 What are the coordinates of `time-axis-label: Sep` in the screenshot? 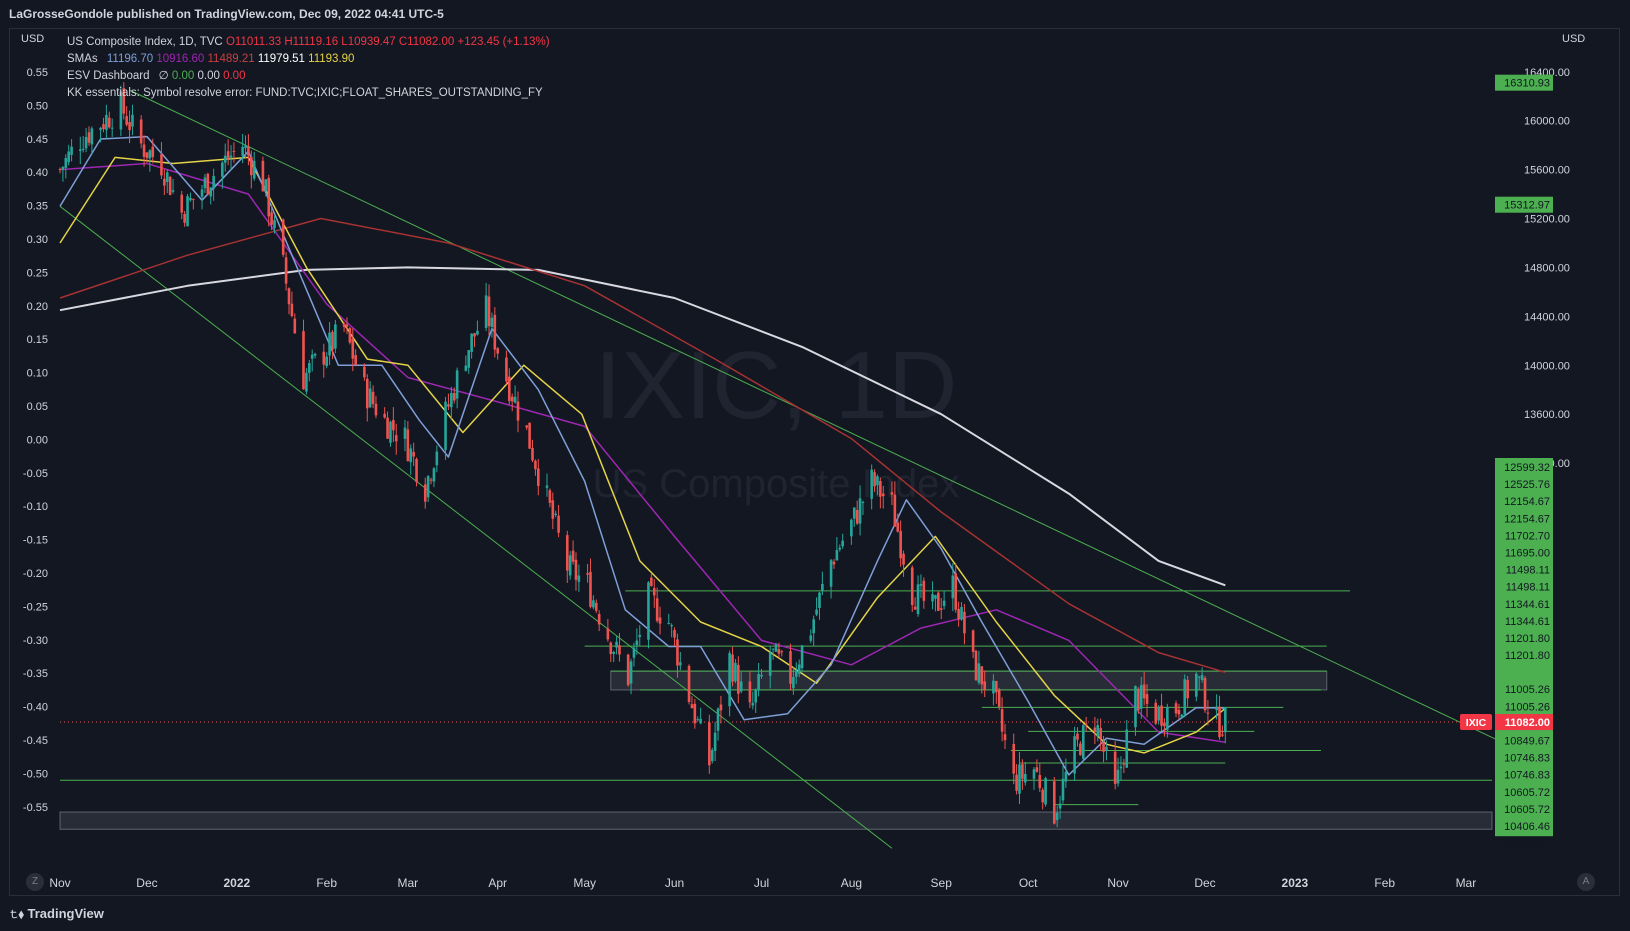 It's located at (942, 883).